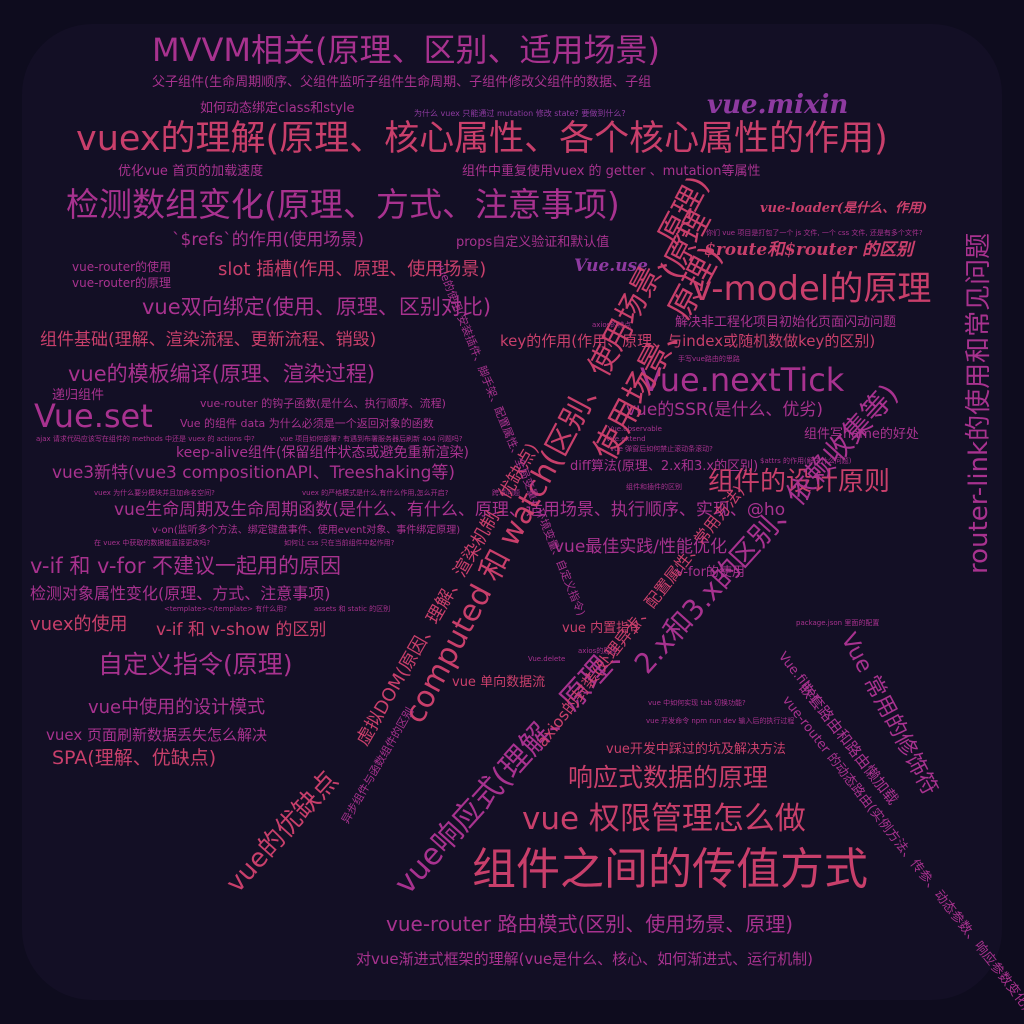 The height and width of the screenshot is (1024, 1024). What do you see at coordinates (611, 266) in the screenshot?
I see `cloud-word: Vue.use` at bounding box center [611, 266].